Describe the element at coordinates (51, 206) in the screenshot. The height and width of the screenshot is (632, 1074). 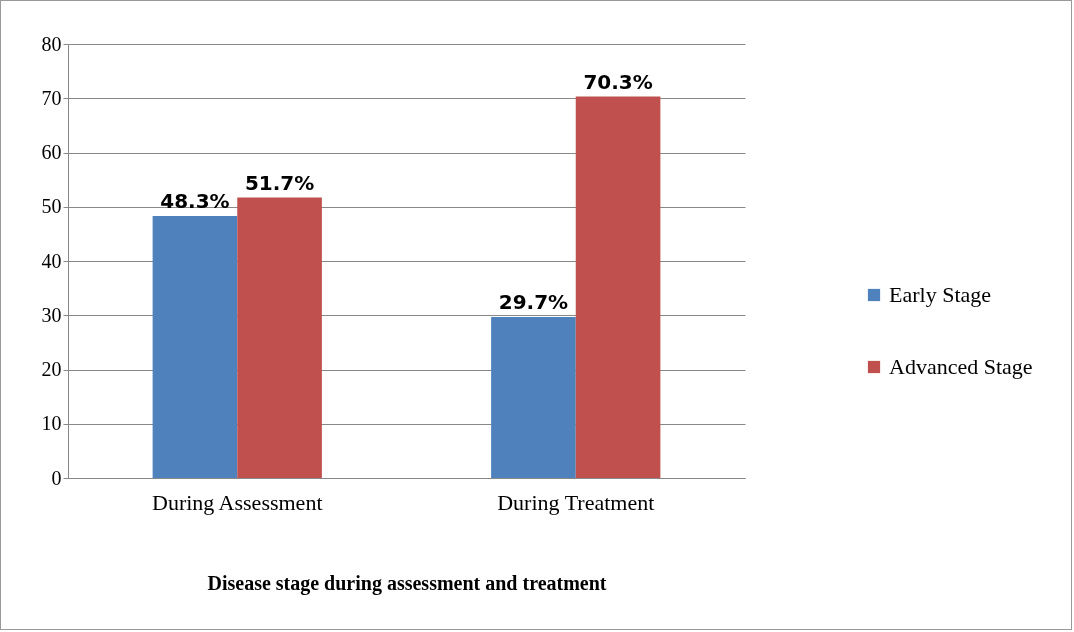
I see `y-tick-label: 50` at that location.